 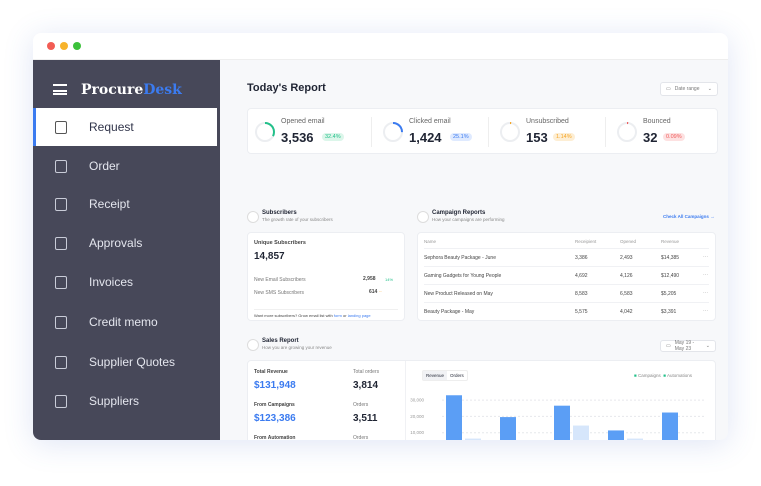 What do you see at coordinates (125, 401) in the screenshot?
I see `sidebar-item-suppliers: Suppliers` at bounding box center [125, 401].